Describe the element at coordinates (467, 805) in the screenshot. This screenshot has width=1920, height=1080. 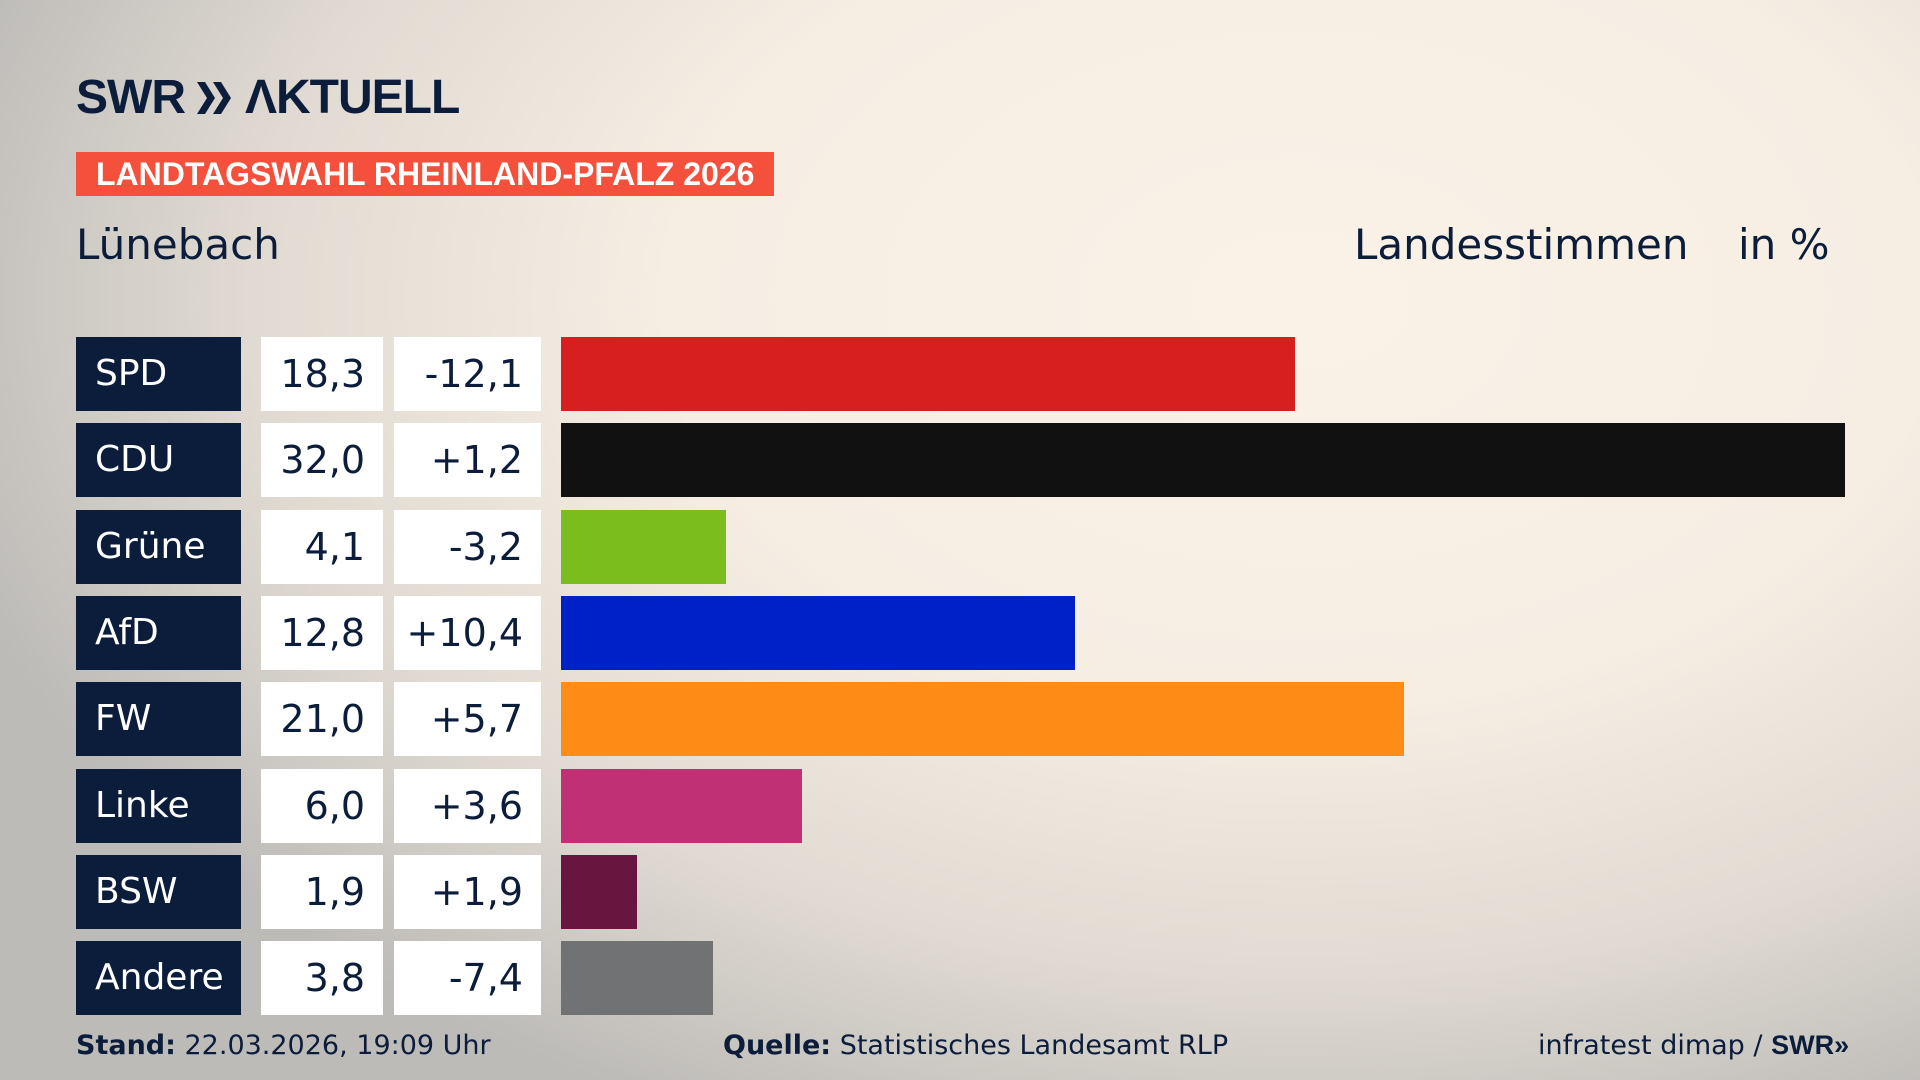
I see `vote-change: +3,6` at that location.